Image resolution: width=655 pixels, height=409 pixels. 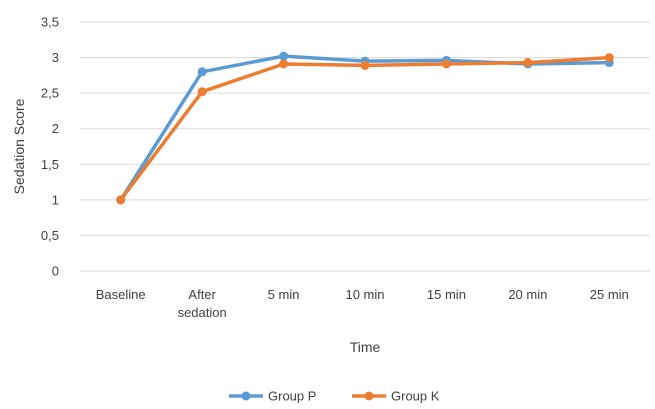 What do you see at coordinates (334, 396) in the screenshot?
I see `legend: Group P Group K` at bounding box center [334, 396].